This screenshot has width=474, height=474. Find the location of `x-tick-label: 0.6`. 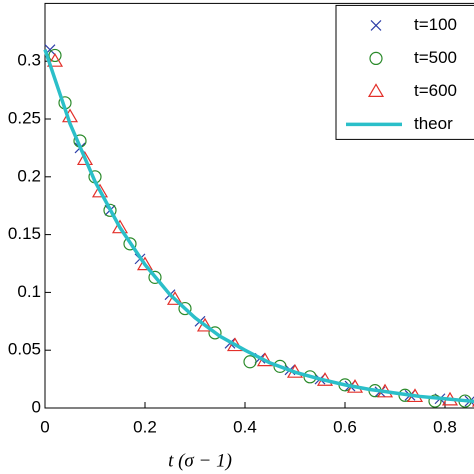

x-tick-label: 0.6 is located at coordinates (345, 426).